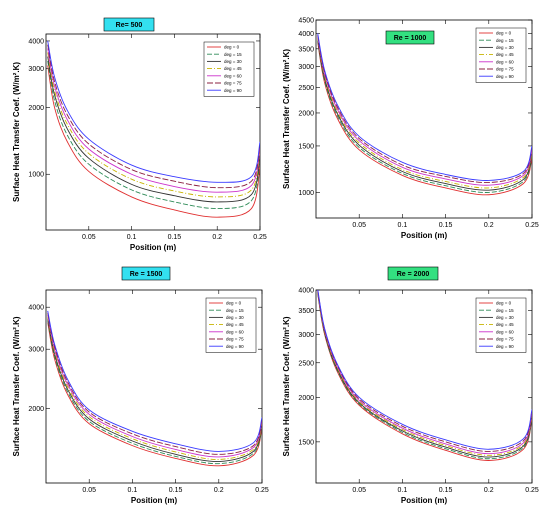  I want to click on chart-title: Re = 1500, so click(146, 274).